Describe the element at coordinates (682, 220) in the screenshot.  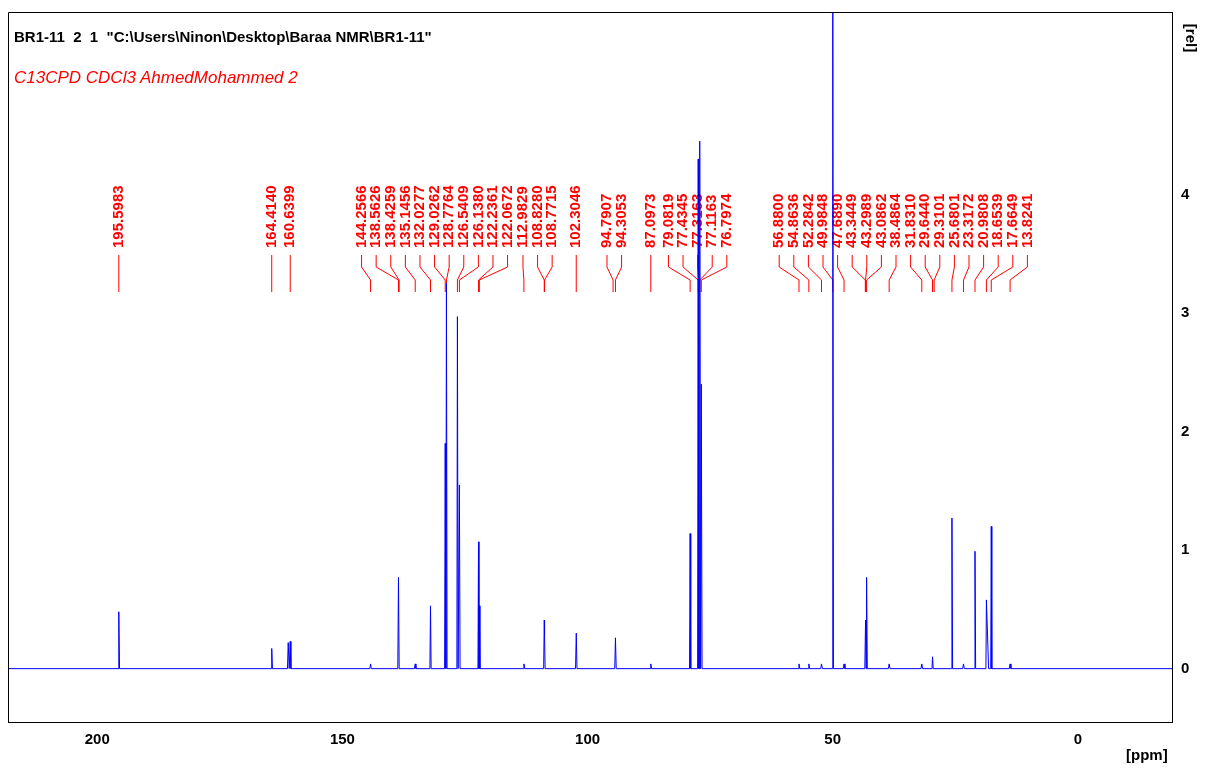
I see `annotation: 77.4345` at that location.